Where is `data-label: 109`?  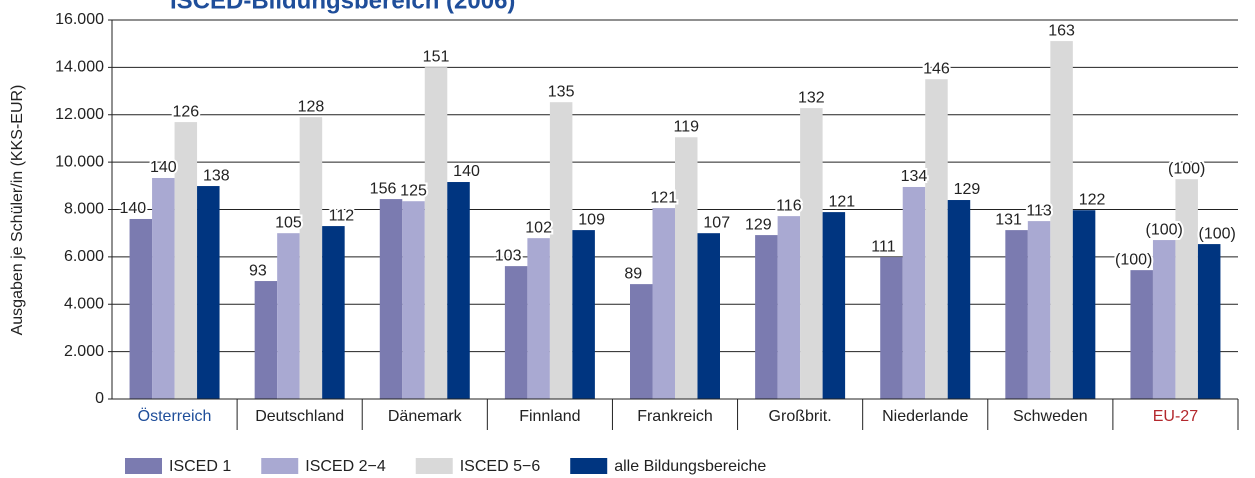 data-label: 109 is located at coordinates (591, 219).